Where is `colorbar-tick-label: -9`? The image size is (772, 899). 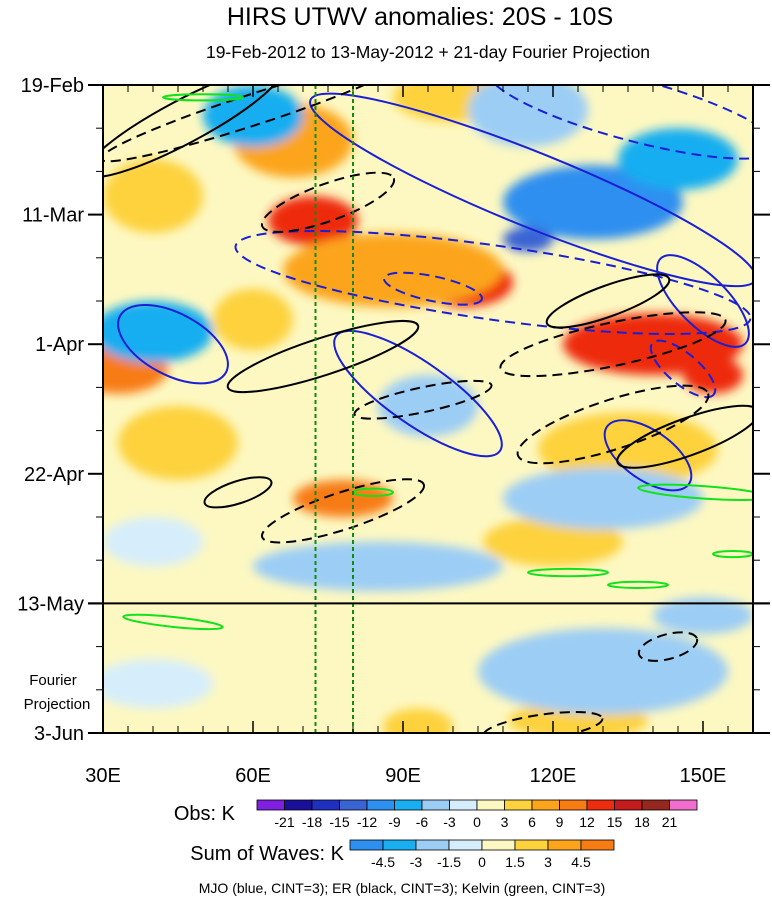
colorbar-tick-label: -9 is located at coordinates (394, 822).